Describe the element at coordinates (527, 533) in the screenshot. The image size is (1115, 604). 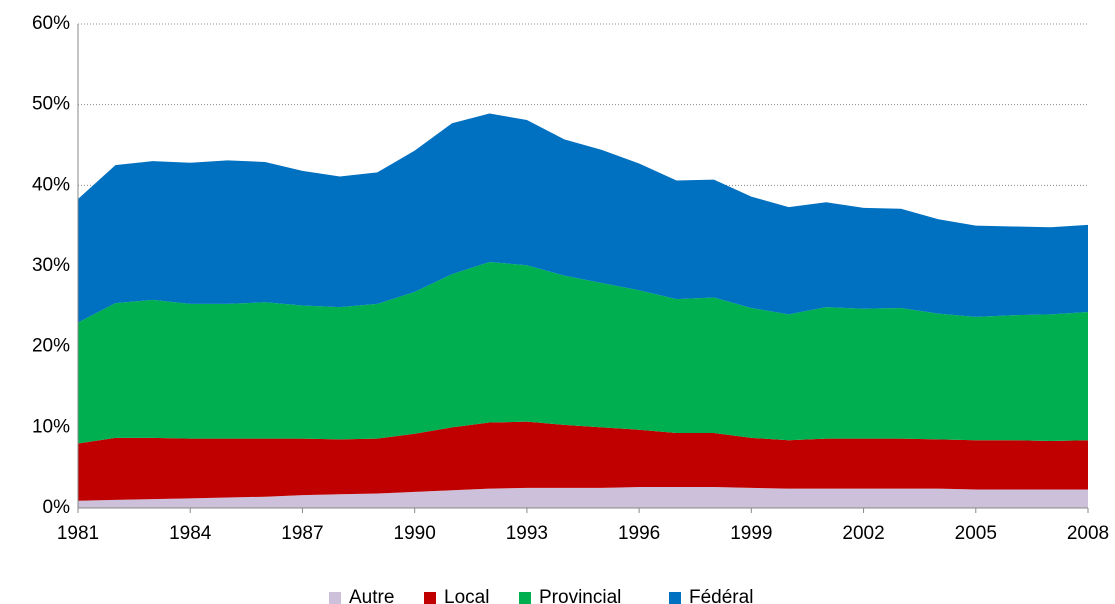
I see `x-tick-label: 1993` at that location.